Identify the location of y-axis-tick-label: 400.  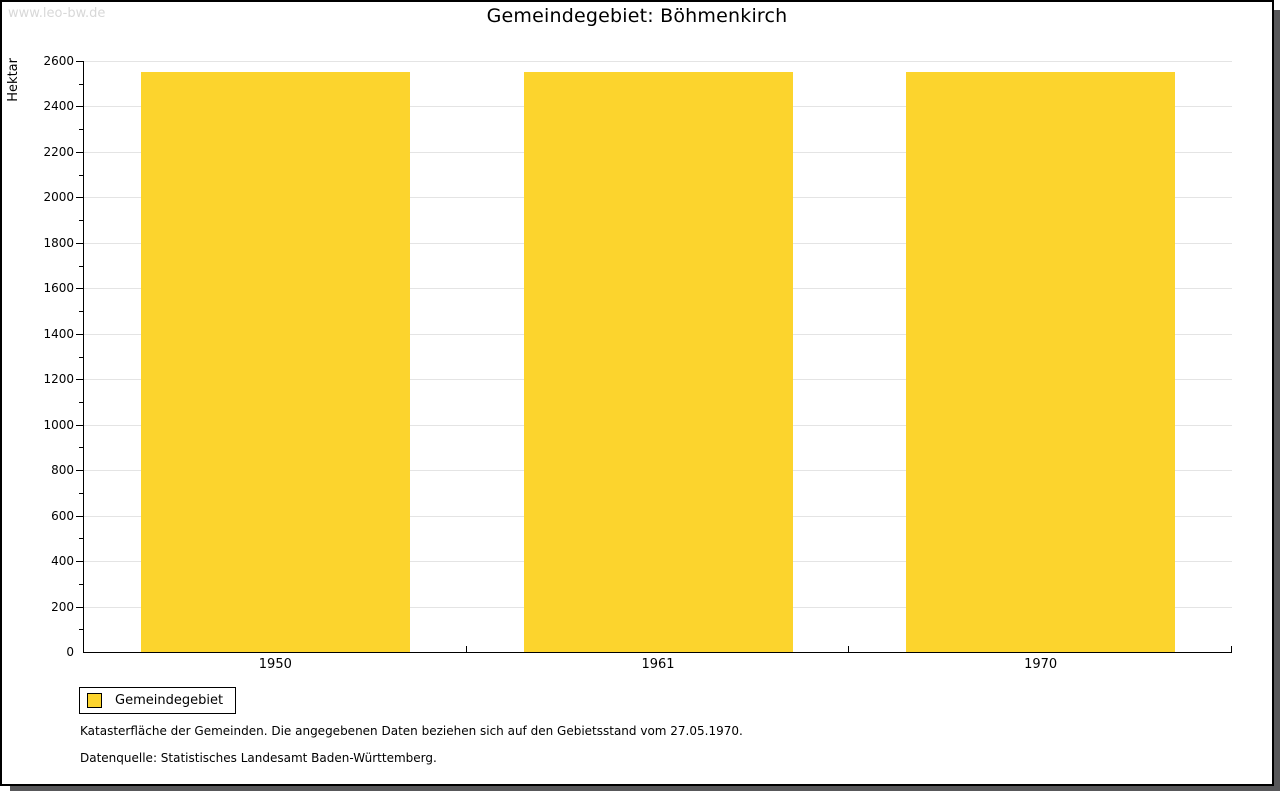
(62, 561).